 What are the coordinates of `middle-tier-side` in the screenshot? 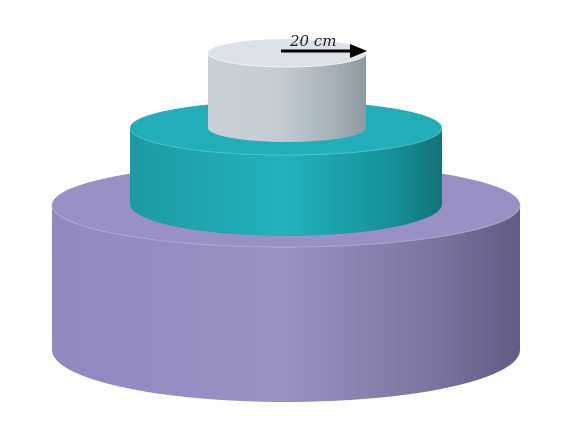 It's located at (286, 182).